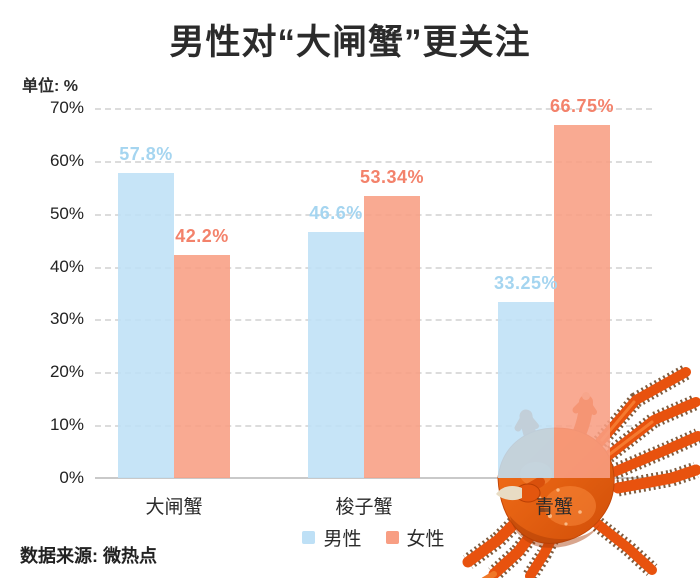 The image size is (700, 578). I want to click on x-axis-line, so click(373, 478).